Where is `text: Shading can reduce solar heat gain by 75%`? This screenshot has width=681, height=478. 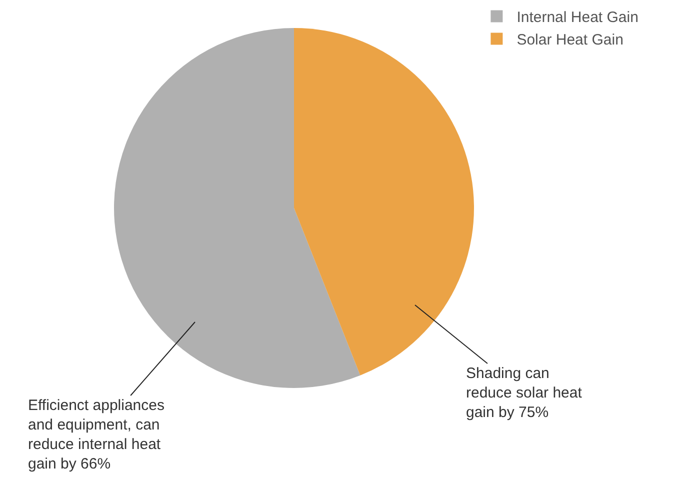
text: Shading can reduce solar heat gain by 75% is located at coordinates (524, 393).